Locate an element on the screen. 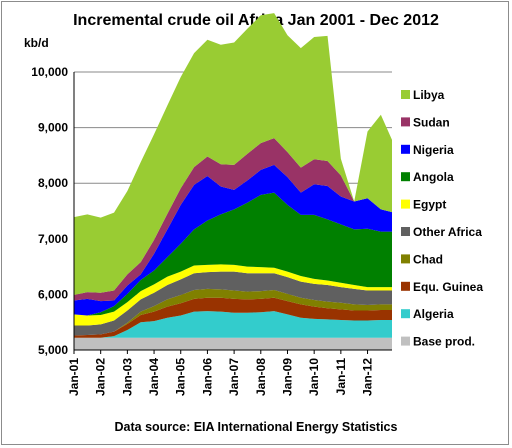 This screenshot has width=512, height=448. x-tick-label: Jan-09 is located at coordinates (287, 377).